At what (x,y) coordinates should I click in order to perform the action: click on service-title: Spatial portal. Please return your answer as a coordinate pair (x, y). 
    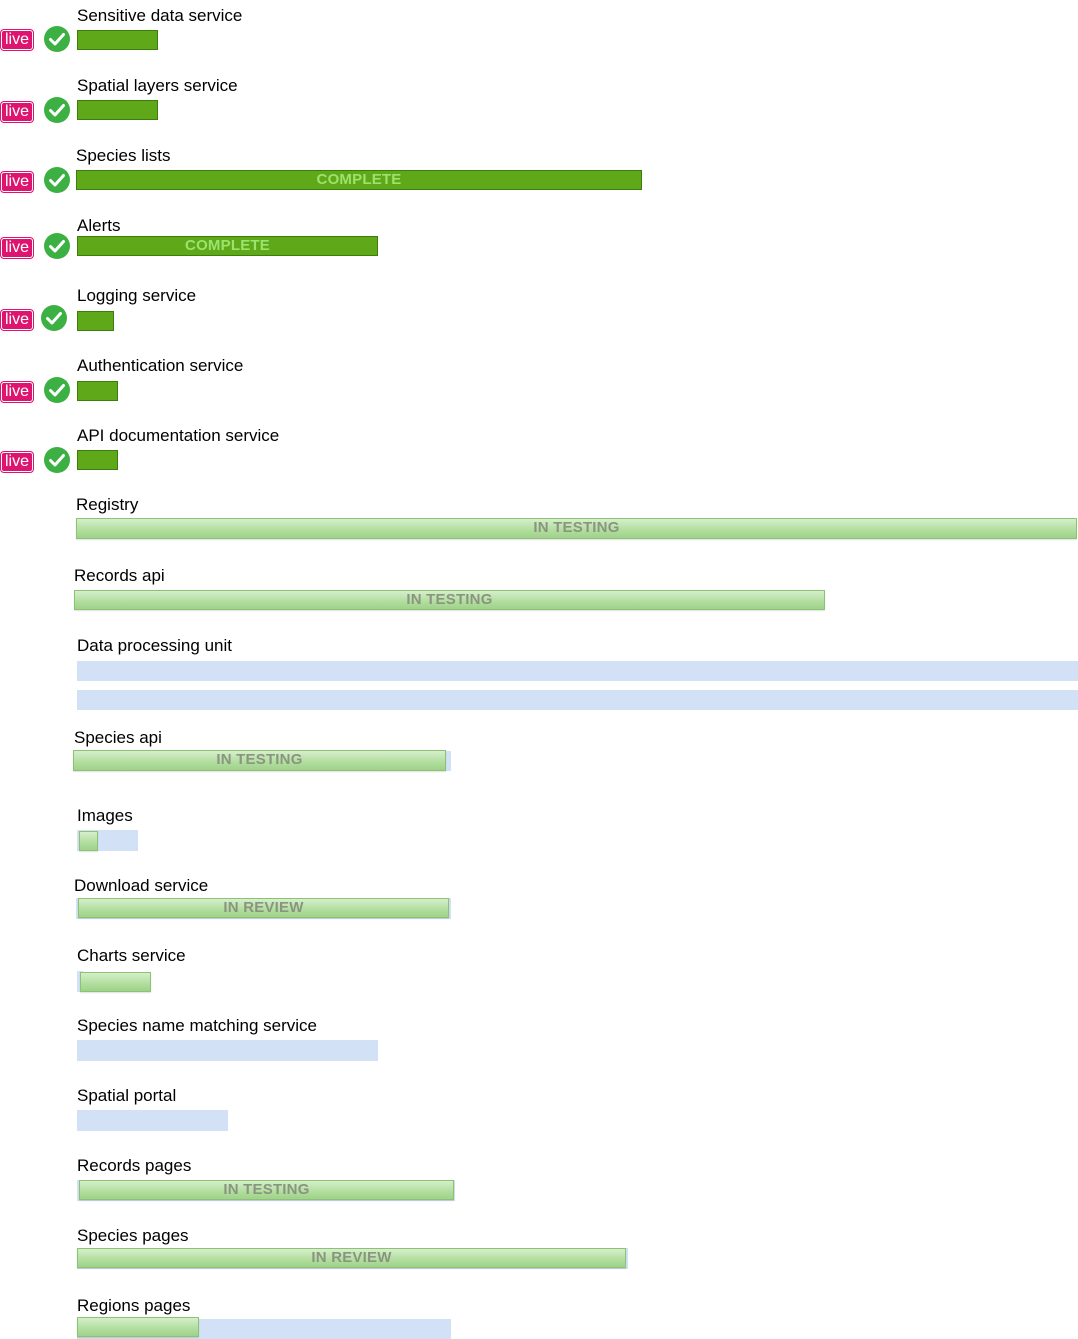
    Looking at the image, I should click on (127, 1095).